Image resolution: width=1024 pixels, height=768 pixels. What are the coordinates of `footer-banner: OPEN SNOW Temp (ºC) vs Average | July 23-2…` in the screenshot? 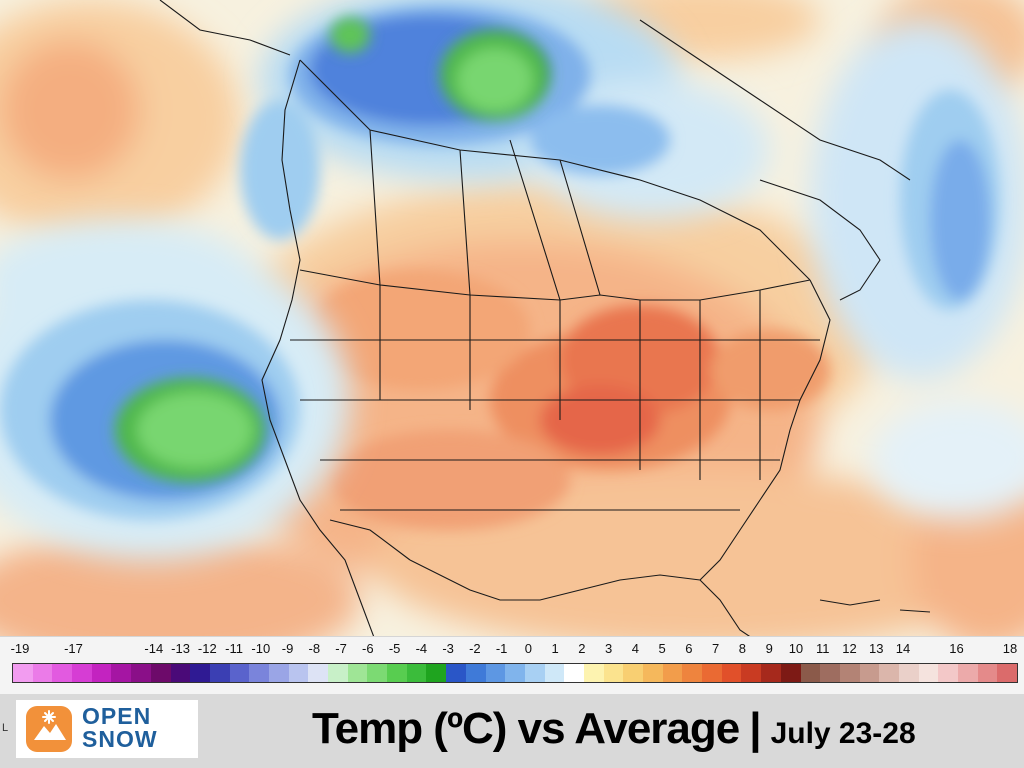 It's located at (512, 731).